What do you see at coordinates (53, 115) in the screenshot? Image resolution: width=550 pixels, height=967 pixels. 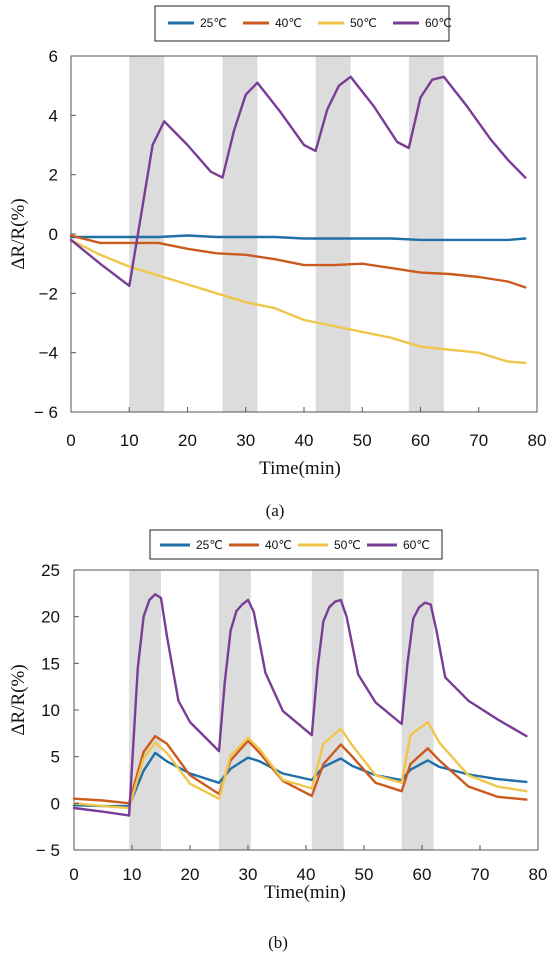 I see `y-tick-label: 4` at bounding box center [53, 115].